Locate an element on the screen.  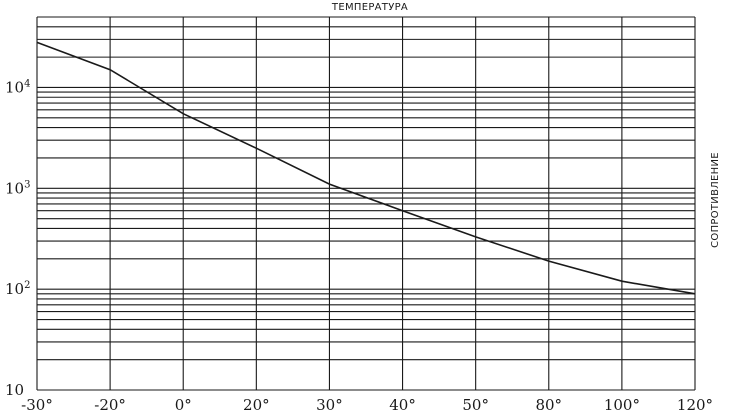
x-tick-label: 120° is located at coordinates (695, 405).